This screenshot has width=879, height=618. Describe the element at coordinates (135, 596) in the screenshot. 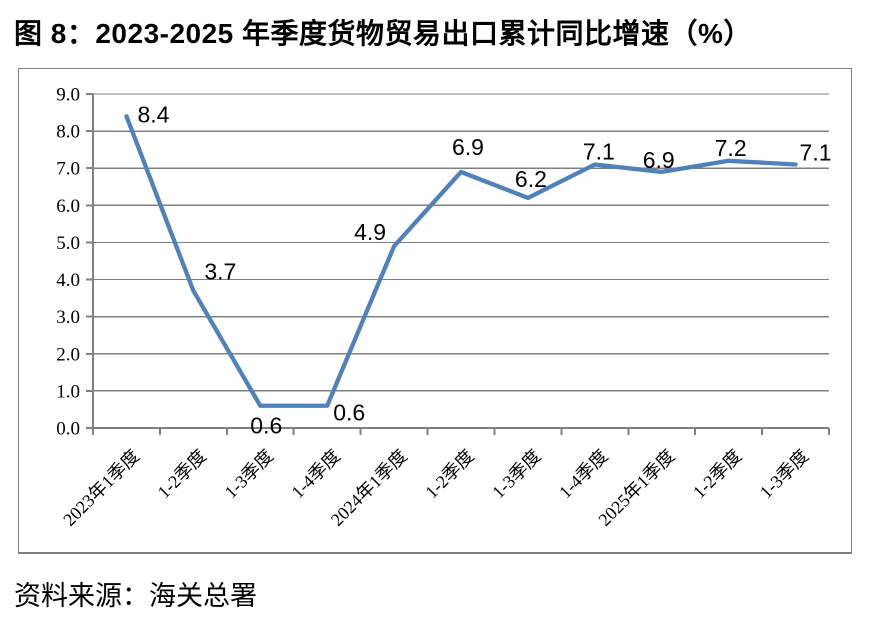

I see `source-note: 资料来源：海关总署` at that location.